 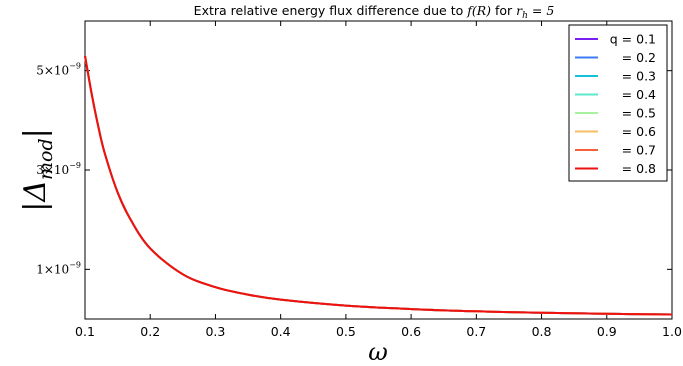 I want to click on x-tick-label: 0.4, so click(x=281, y=331).